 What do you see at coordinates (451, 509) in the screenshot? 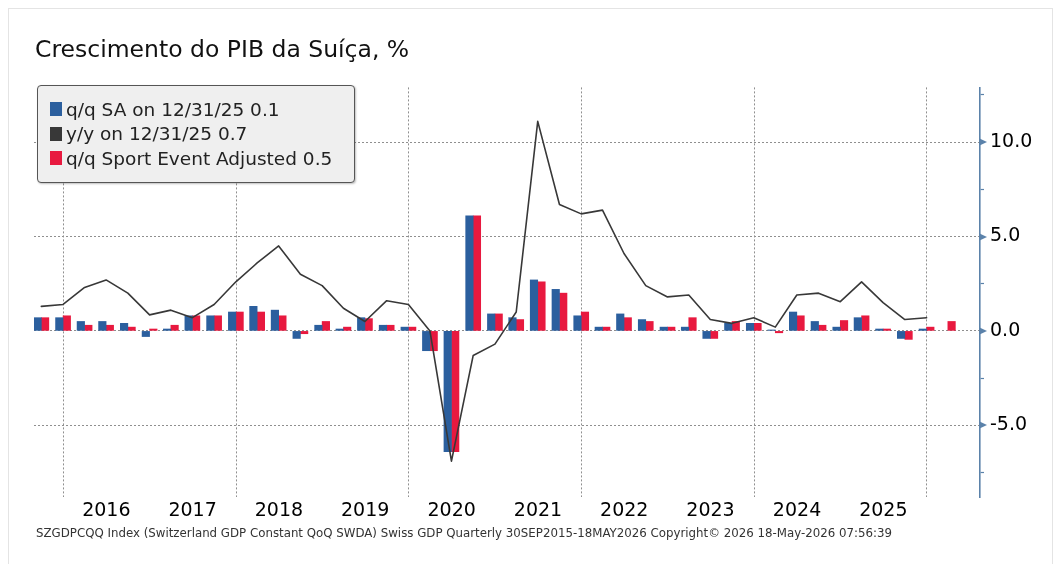
I see `x-tick-label: 2020` at bounding box center [451, 509].